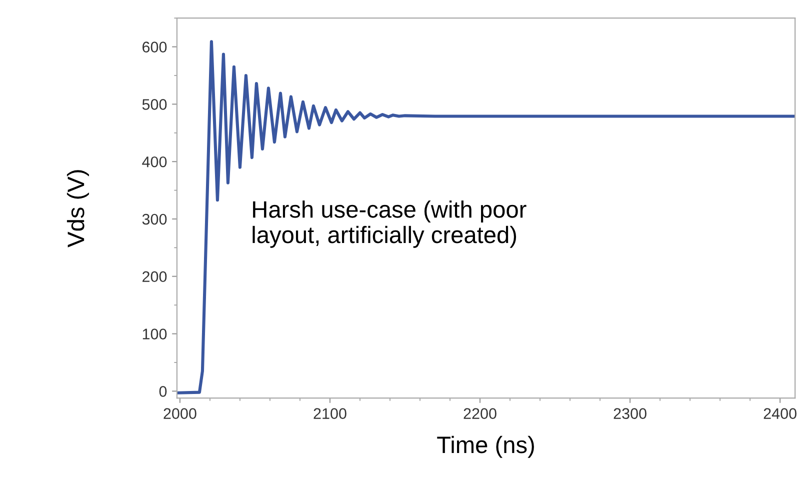 This screenshot has height=489, width=808. What do you see at coordinates (163, 391) in the screenshot?
I see `y-tick-label: 0` at bounding box center [163, 391].